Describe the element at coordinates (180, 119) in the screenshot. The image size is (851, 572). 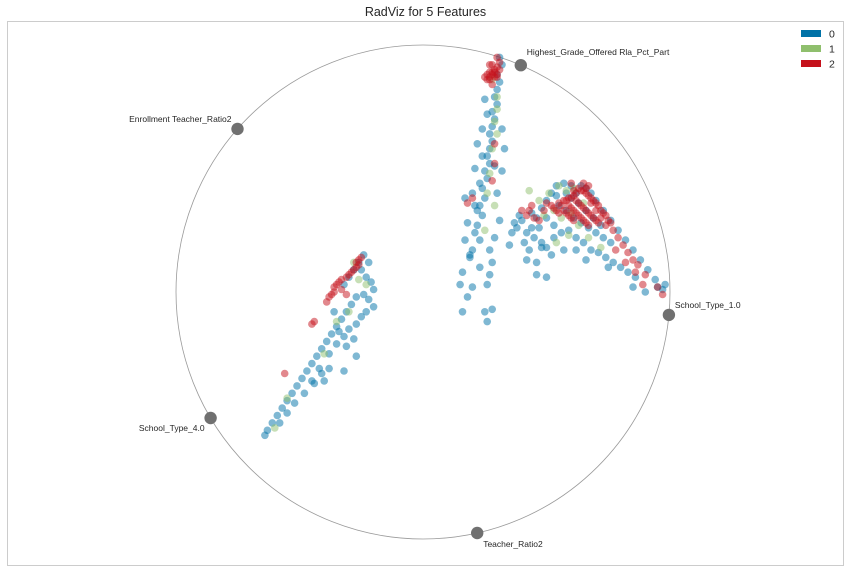
I see `anchor-label-4: Enrollment Teacher_Ratio2` at that location.